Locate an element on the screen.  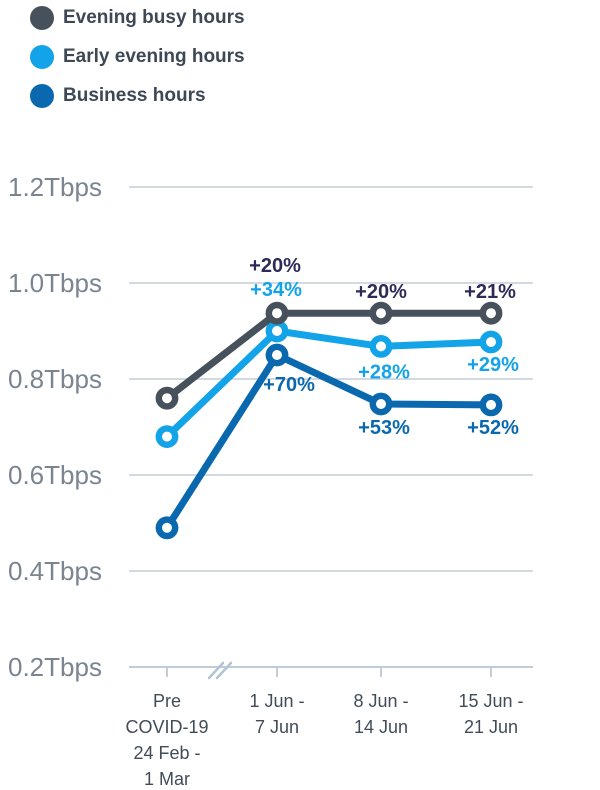
data-point-annotation: +28% is located at coordinates (384, 372).